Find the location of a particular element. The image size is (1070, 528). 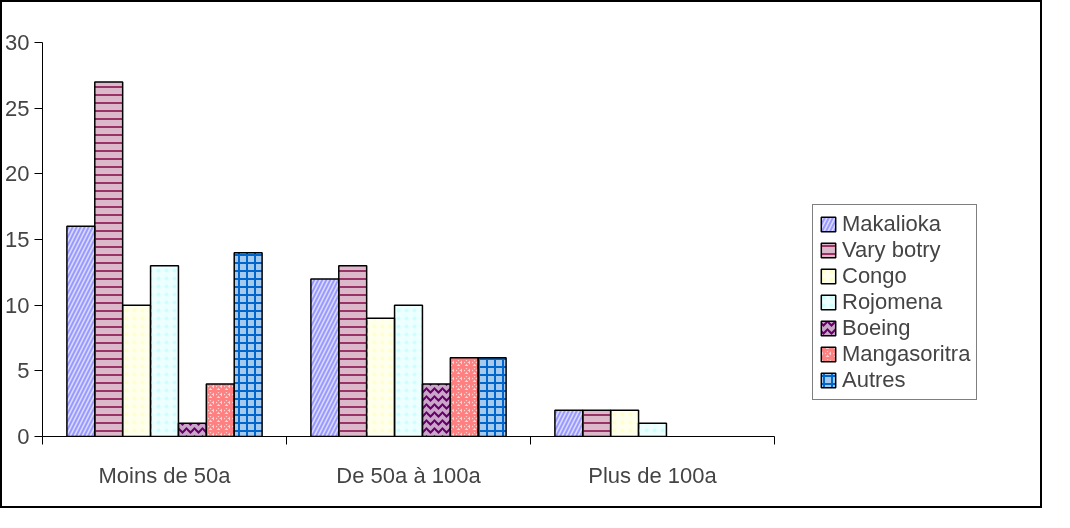

x-tick-label: De 50a à 100a is located at coordinates (409, 475).